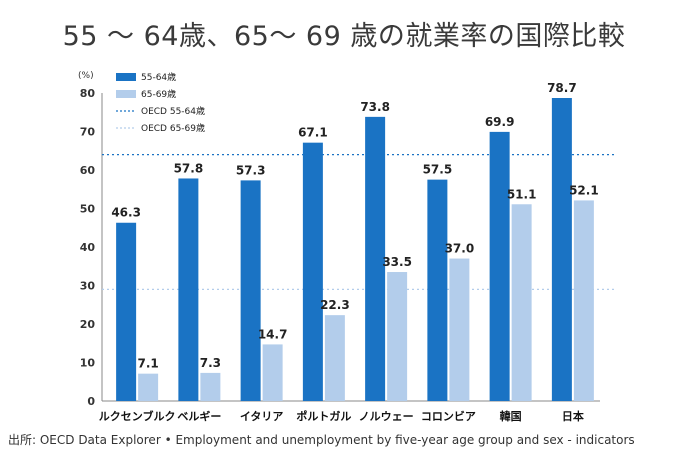 Image resolution: width=688 pixels, height=460 pixels. I want to click on x-tick-label: ルクセンブルク, so click(137, 416).